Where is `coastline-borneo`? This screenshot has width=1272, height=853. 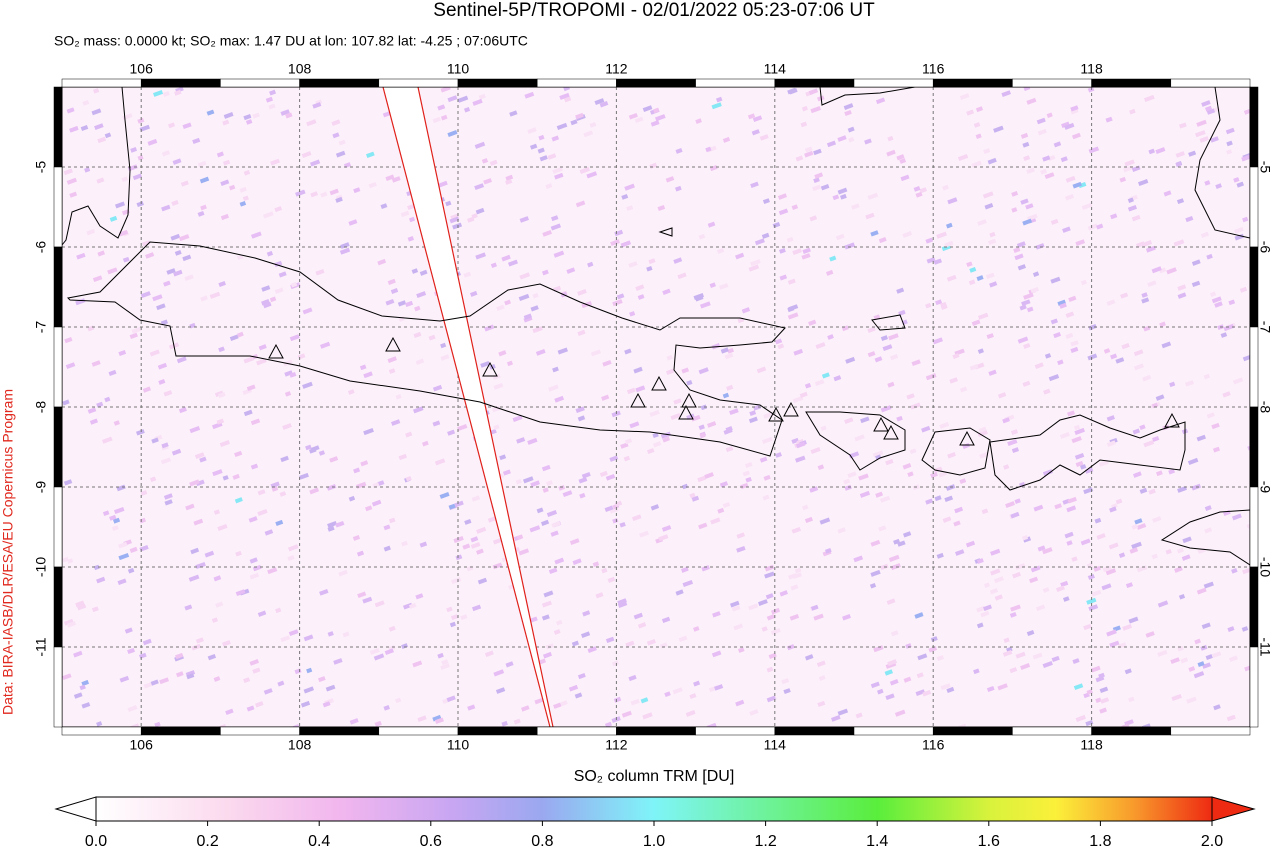
coastline-borneo is located at coordinates (1034, 163).